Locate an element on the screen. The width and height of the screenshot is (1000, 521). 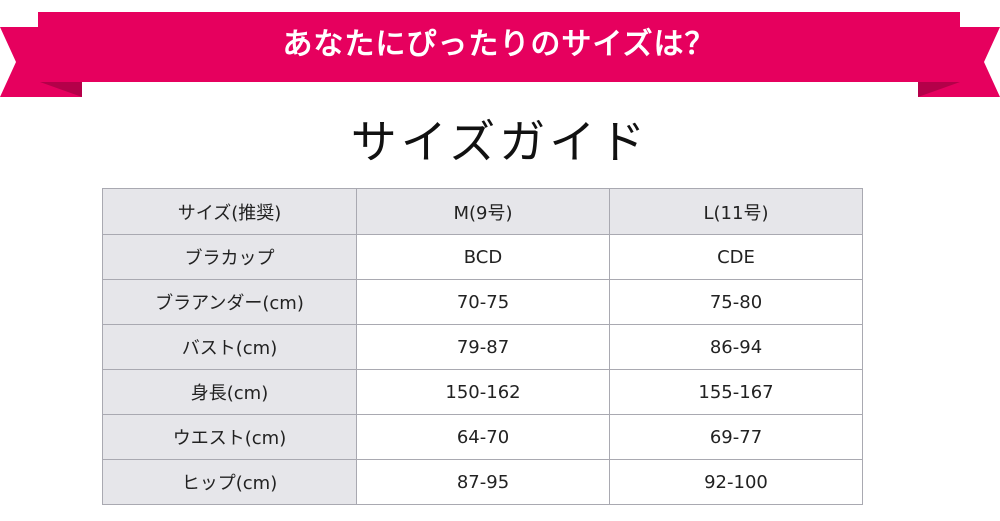
table-row: ヒップ(cm) 87-95 92-100 is located at coordinates (482, 482).